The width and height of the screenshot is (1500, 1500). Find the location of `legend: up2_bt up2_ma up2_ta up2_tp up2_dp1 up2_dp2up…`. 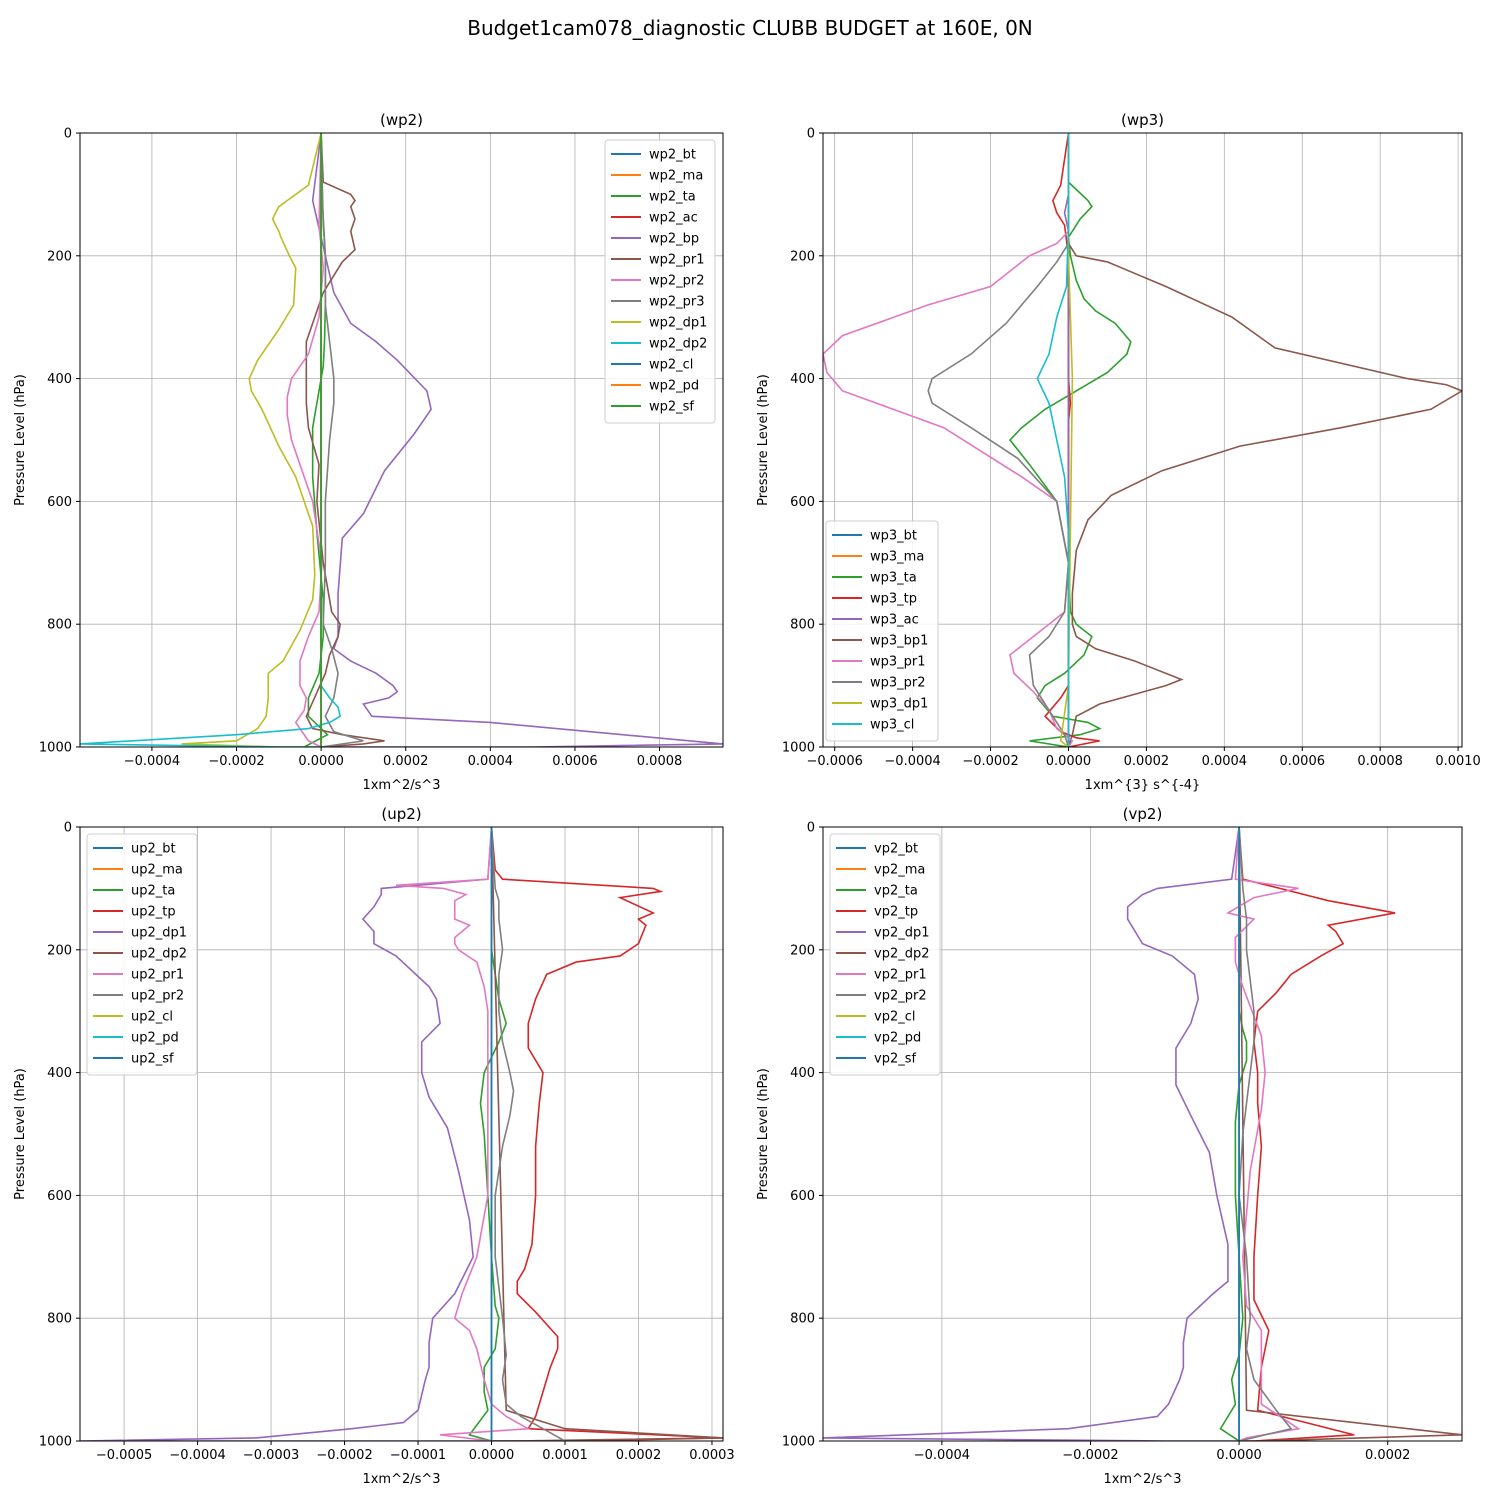

legend: up2_bt up2_ma up2_ta up2_tp up2_dp1 up2_dp2up… is located at coordinates (142, 954).